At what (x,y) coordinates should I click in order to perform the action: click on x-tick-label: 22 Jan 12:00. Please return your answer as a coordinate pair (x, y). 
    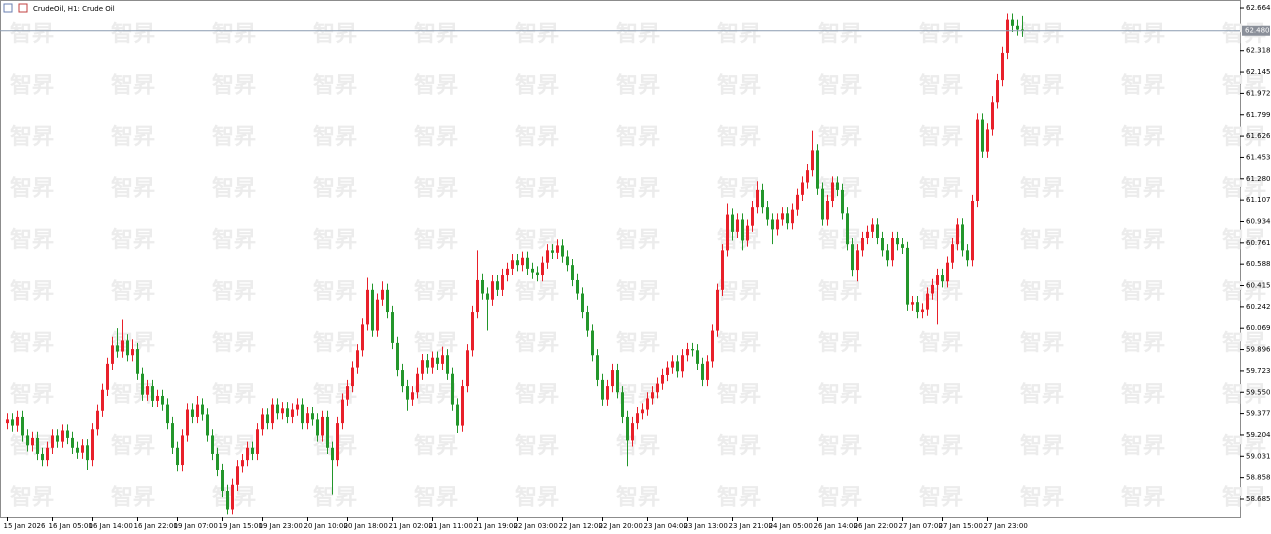
    Looking at the image, I should click on (581, 526).